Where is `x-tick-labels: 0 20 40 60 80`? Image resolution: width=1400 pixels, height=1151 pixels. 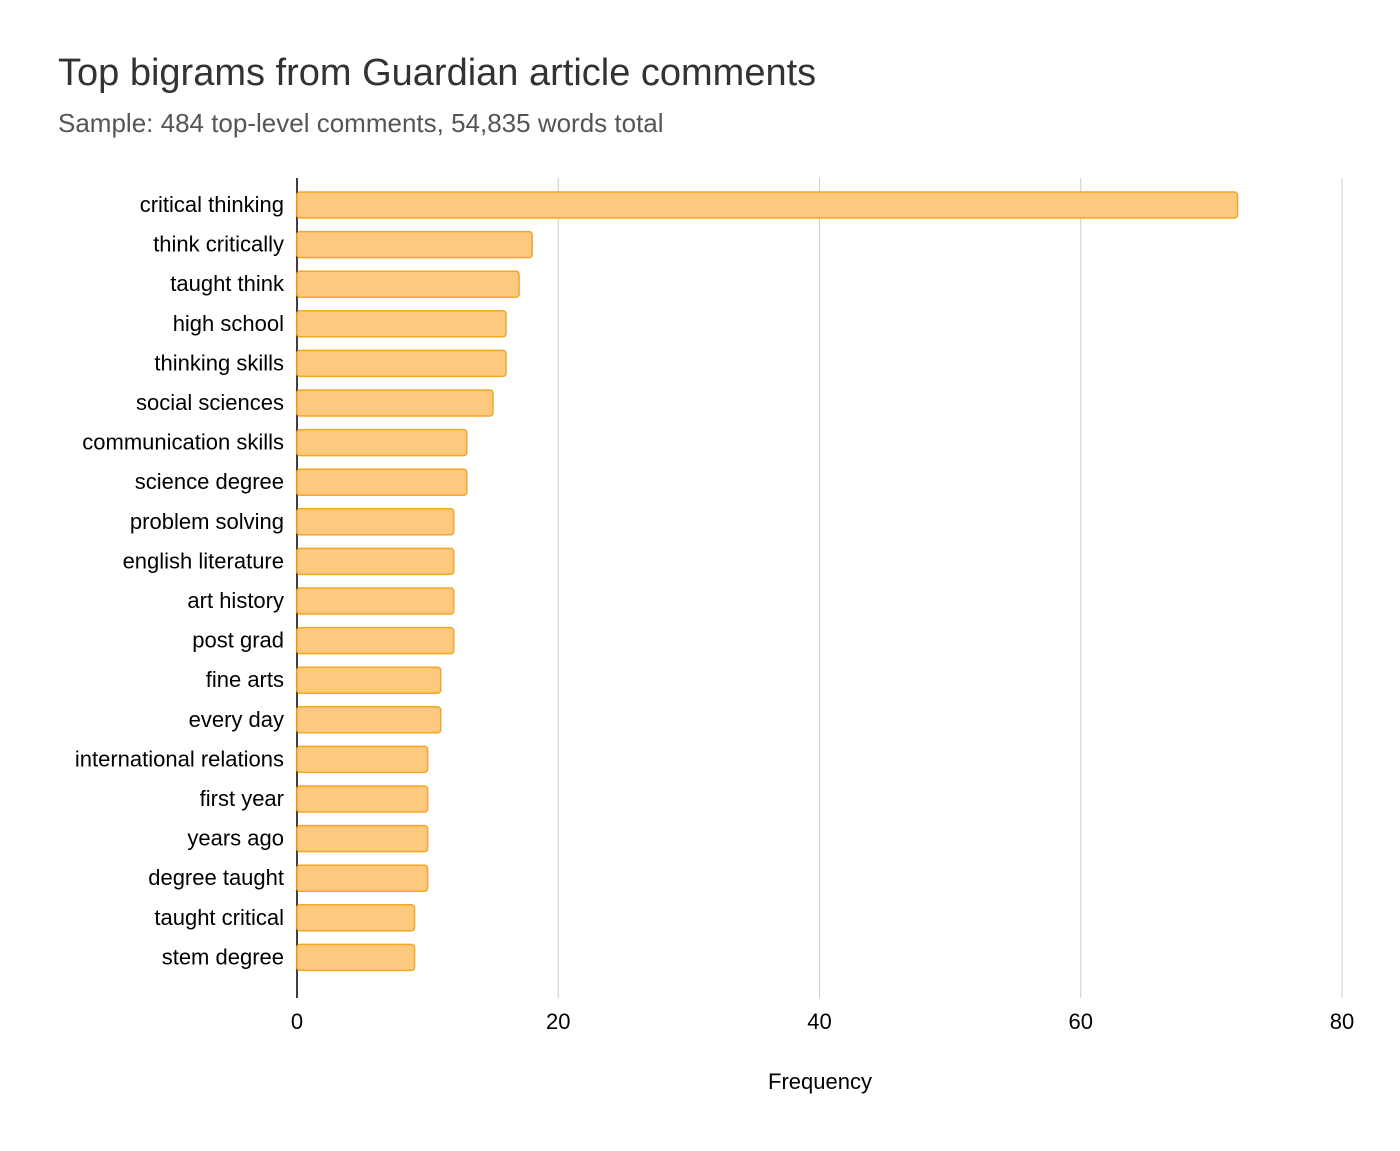
x-tick-labels: 0 20 40 60 80 is located at coordinates (822, 1021).